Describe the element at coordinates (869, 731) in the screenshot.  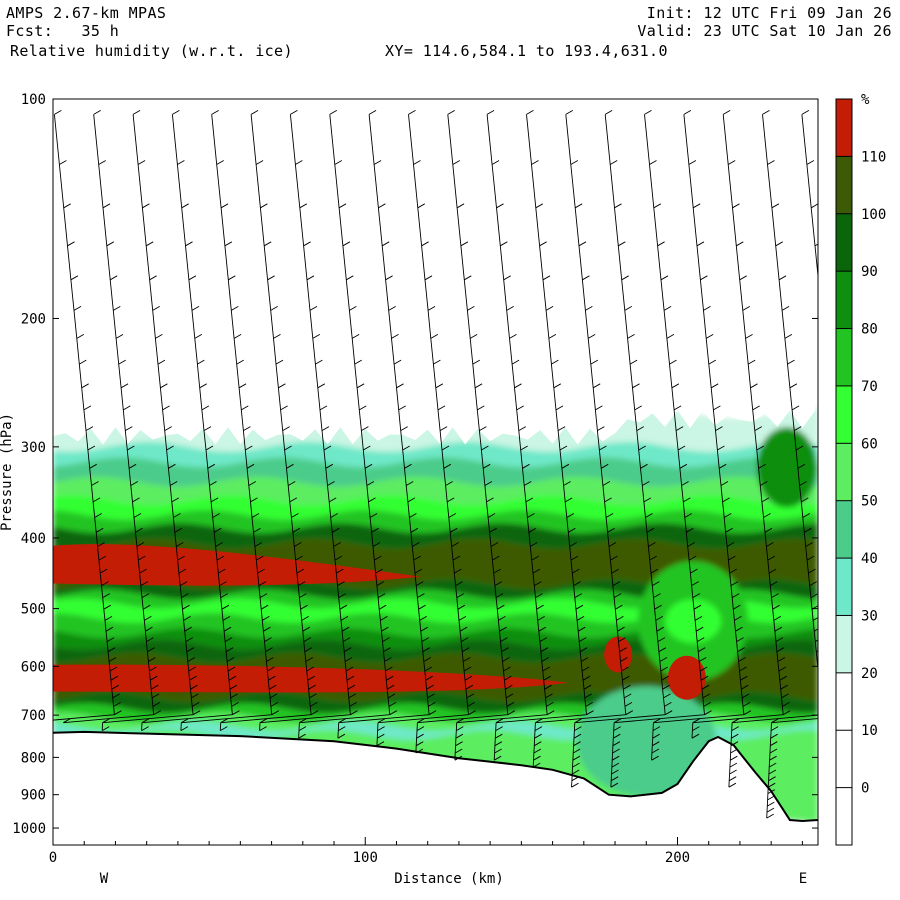
I see `colorbar-label: 10` at that location.